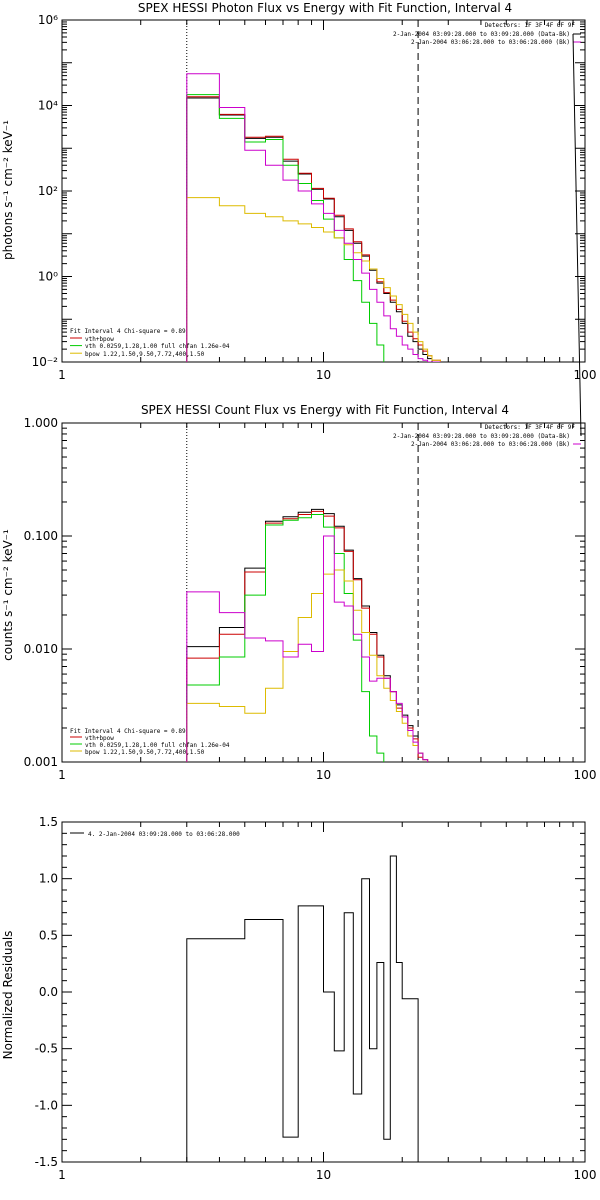  What do you see at coordinates (48, 20) in the screenshot?
I see `photon-flux-y-tick-label: 10⁶` at bounding box center [48, 20].